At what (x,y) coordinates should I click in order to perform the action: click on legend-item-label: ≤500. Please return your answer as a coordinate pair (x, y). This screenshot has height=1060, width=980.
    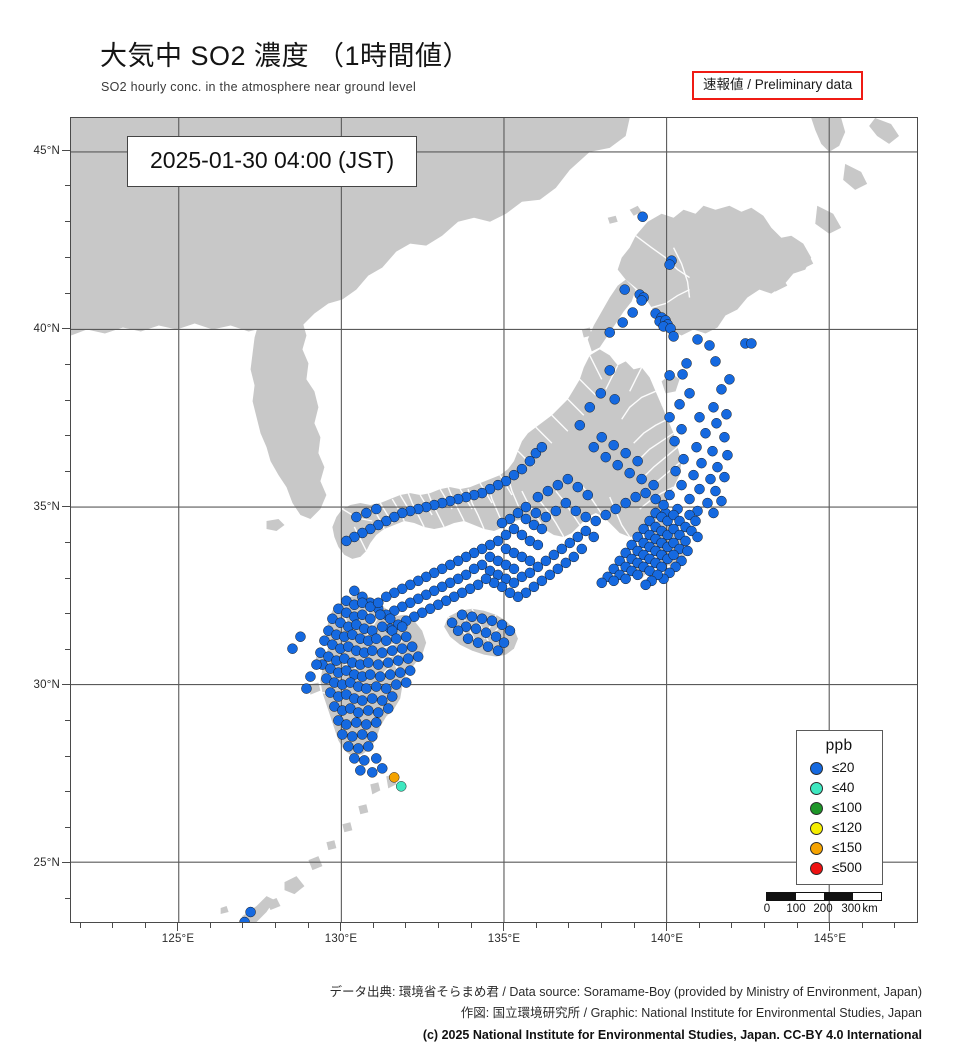
    Looking at the image, I should click on (847, 867).